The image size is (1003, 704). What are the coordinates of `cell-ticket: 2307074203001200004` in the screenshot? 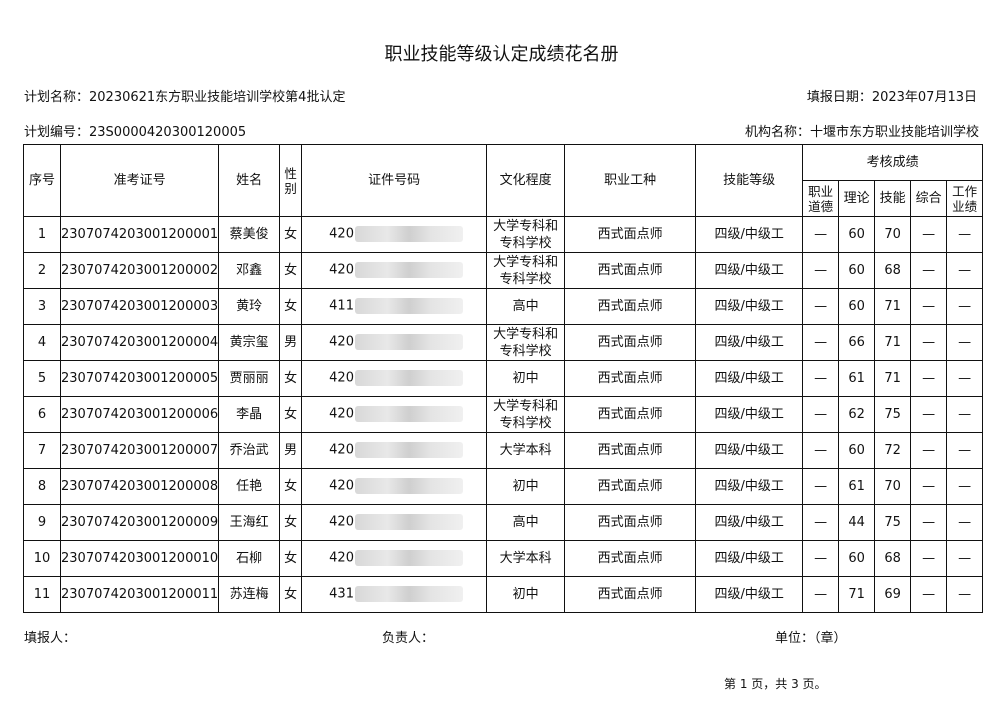 It's located at (139, 342).